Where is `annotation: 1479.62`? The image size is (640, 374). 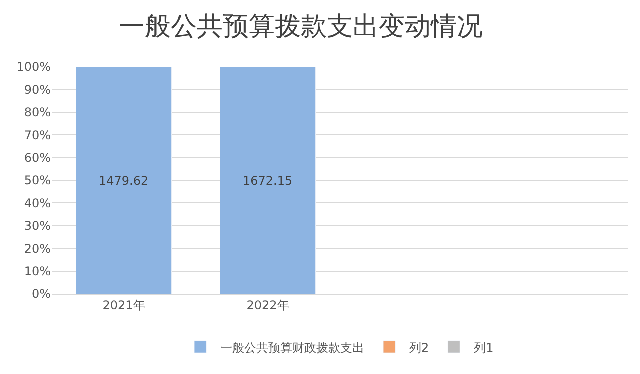 annotation: 1479.62 is located at coordinates (124, 181).